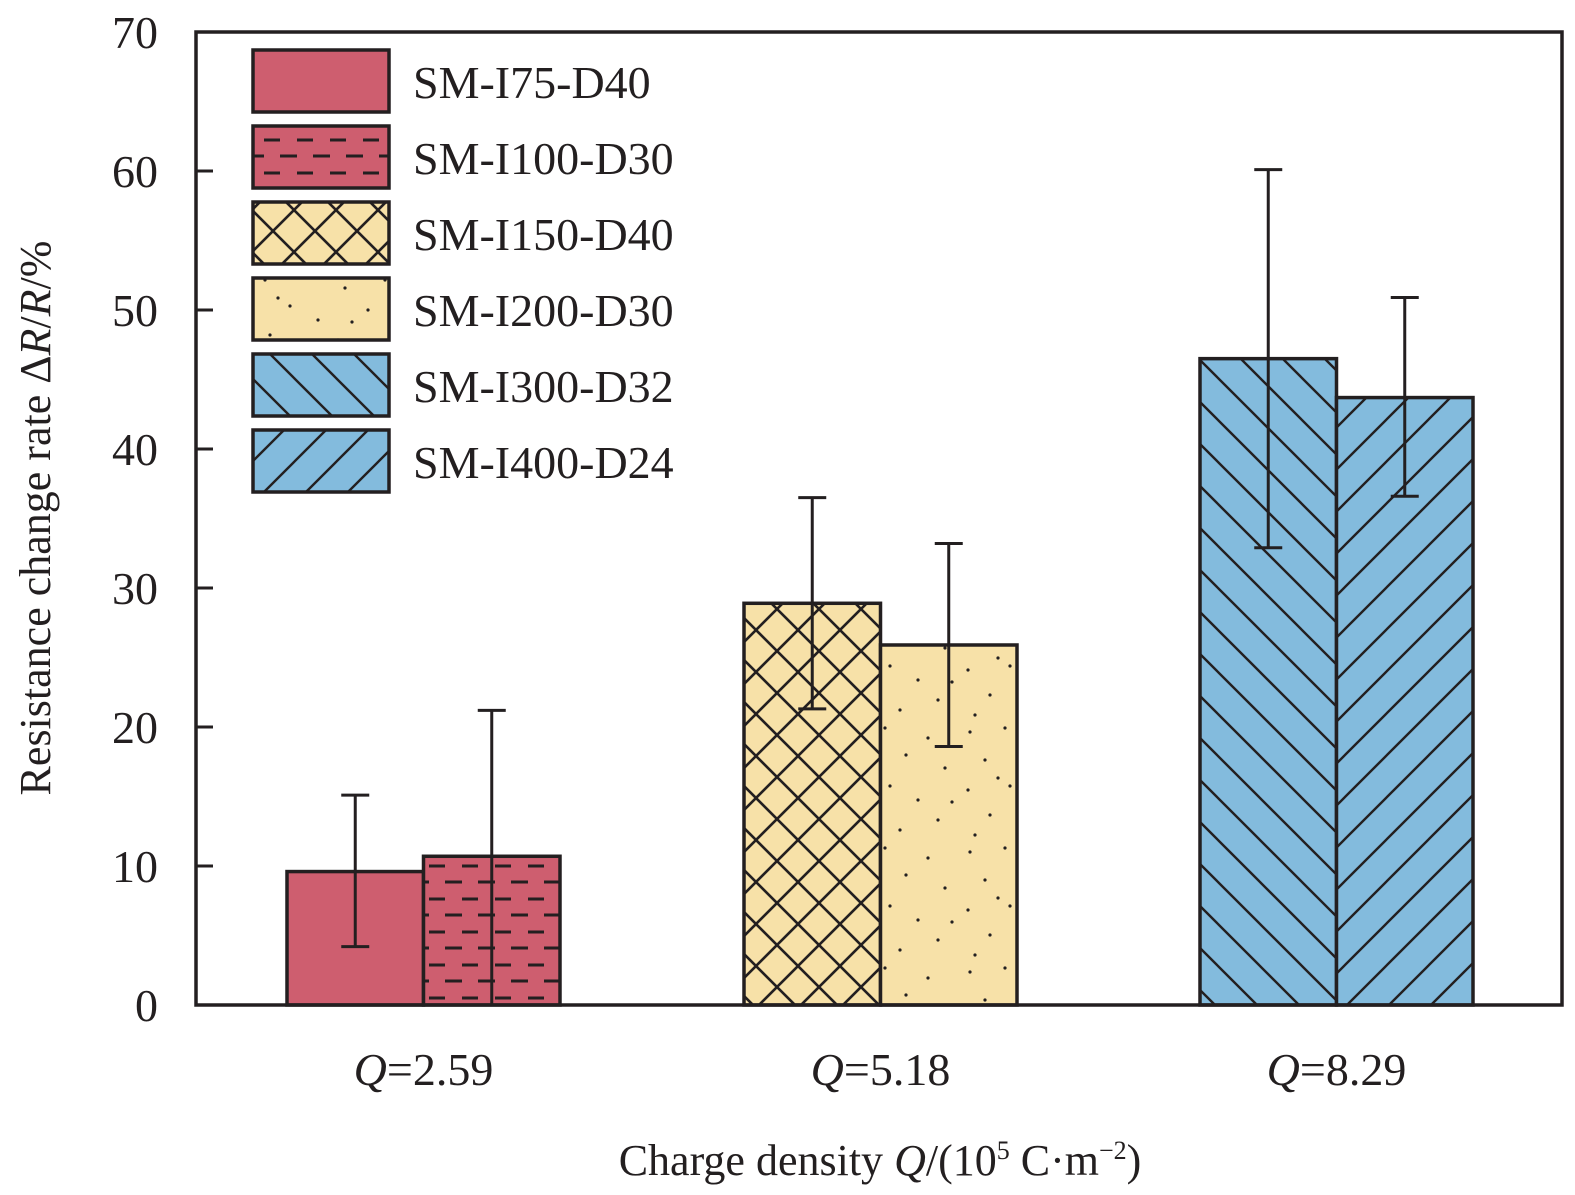 The height and width of the screenshot is (1195, 1575). Describe the element at coordinates (532, 82) in the screenshot. I see `legend-label: SM-I75-D40` at that location.